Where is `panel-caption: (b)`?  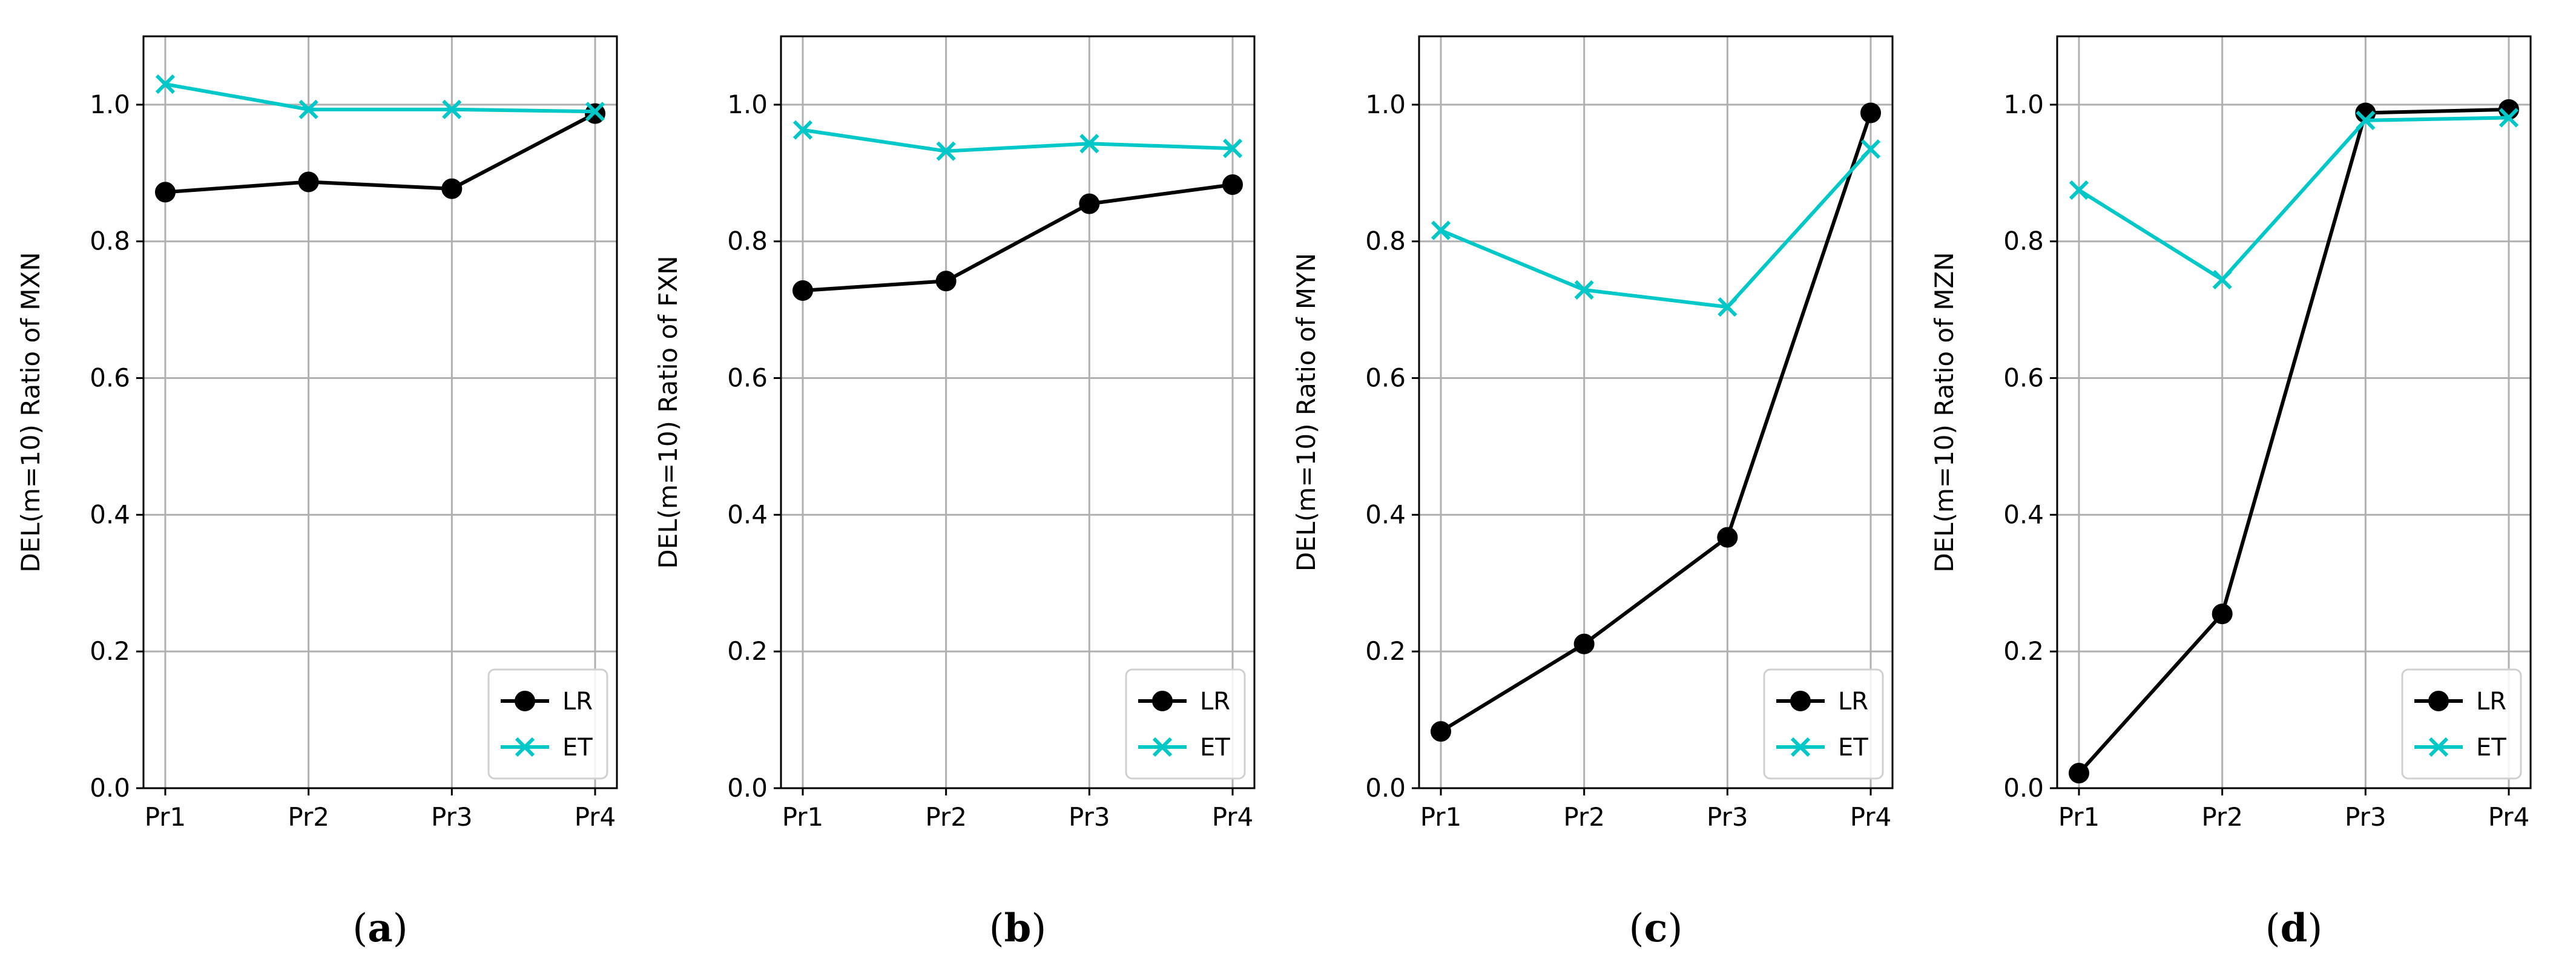 panel-caption: (b) is located at coordinates (1018, 928).